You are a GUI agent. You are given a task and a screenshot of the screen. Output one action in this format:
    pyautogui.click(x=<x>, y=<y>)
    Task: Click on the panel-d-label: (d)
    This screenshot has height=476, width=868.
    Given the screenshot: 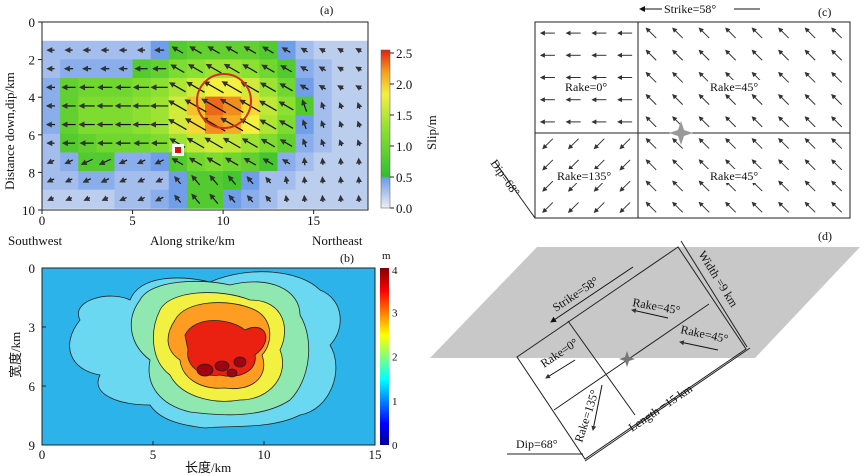 What is the action you would take?
    pyautogui.click(x=825, y=236)
    